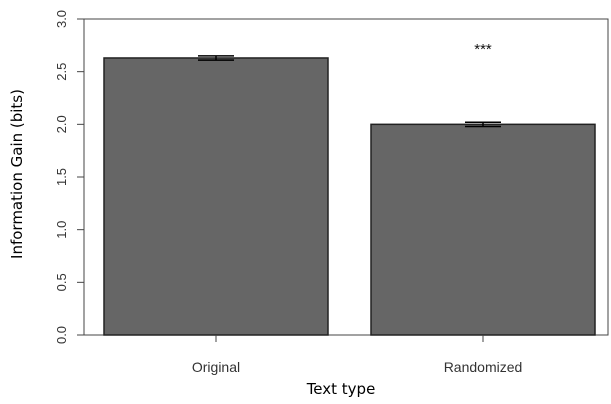 Image resolution: width=611 pixels, height=404 pixels. What do you see at coordinates (61, 72) in the screenshot?
I see `y-tick-label: 2.5` at bounding box center [61, 72].